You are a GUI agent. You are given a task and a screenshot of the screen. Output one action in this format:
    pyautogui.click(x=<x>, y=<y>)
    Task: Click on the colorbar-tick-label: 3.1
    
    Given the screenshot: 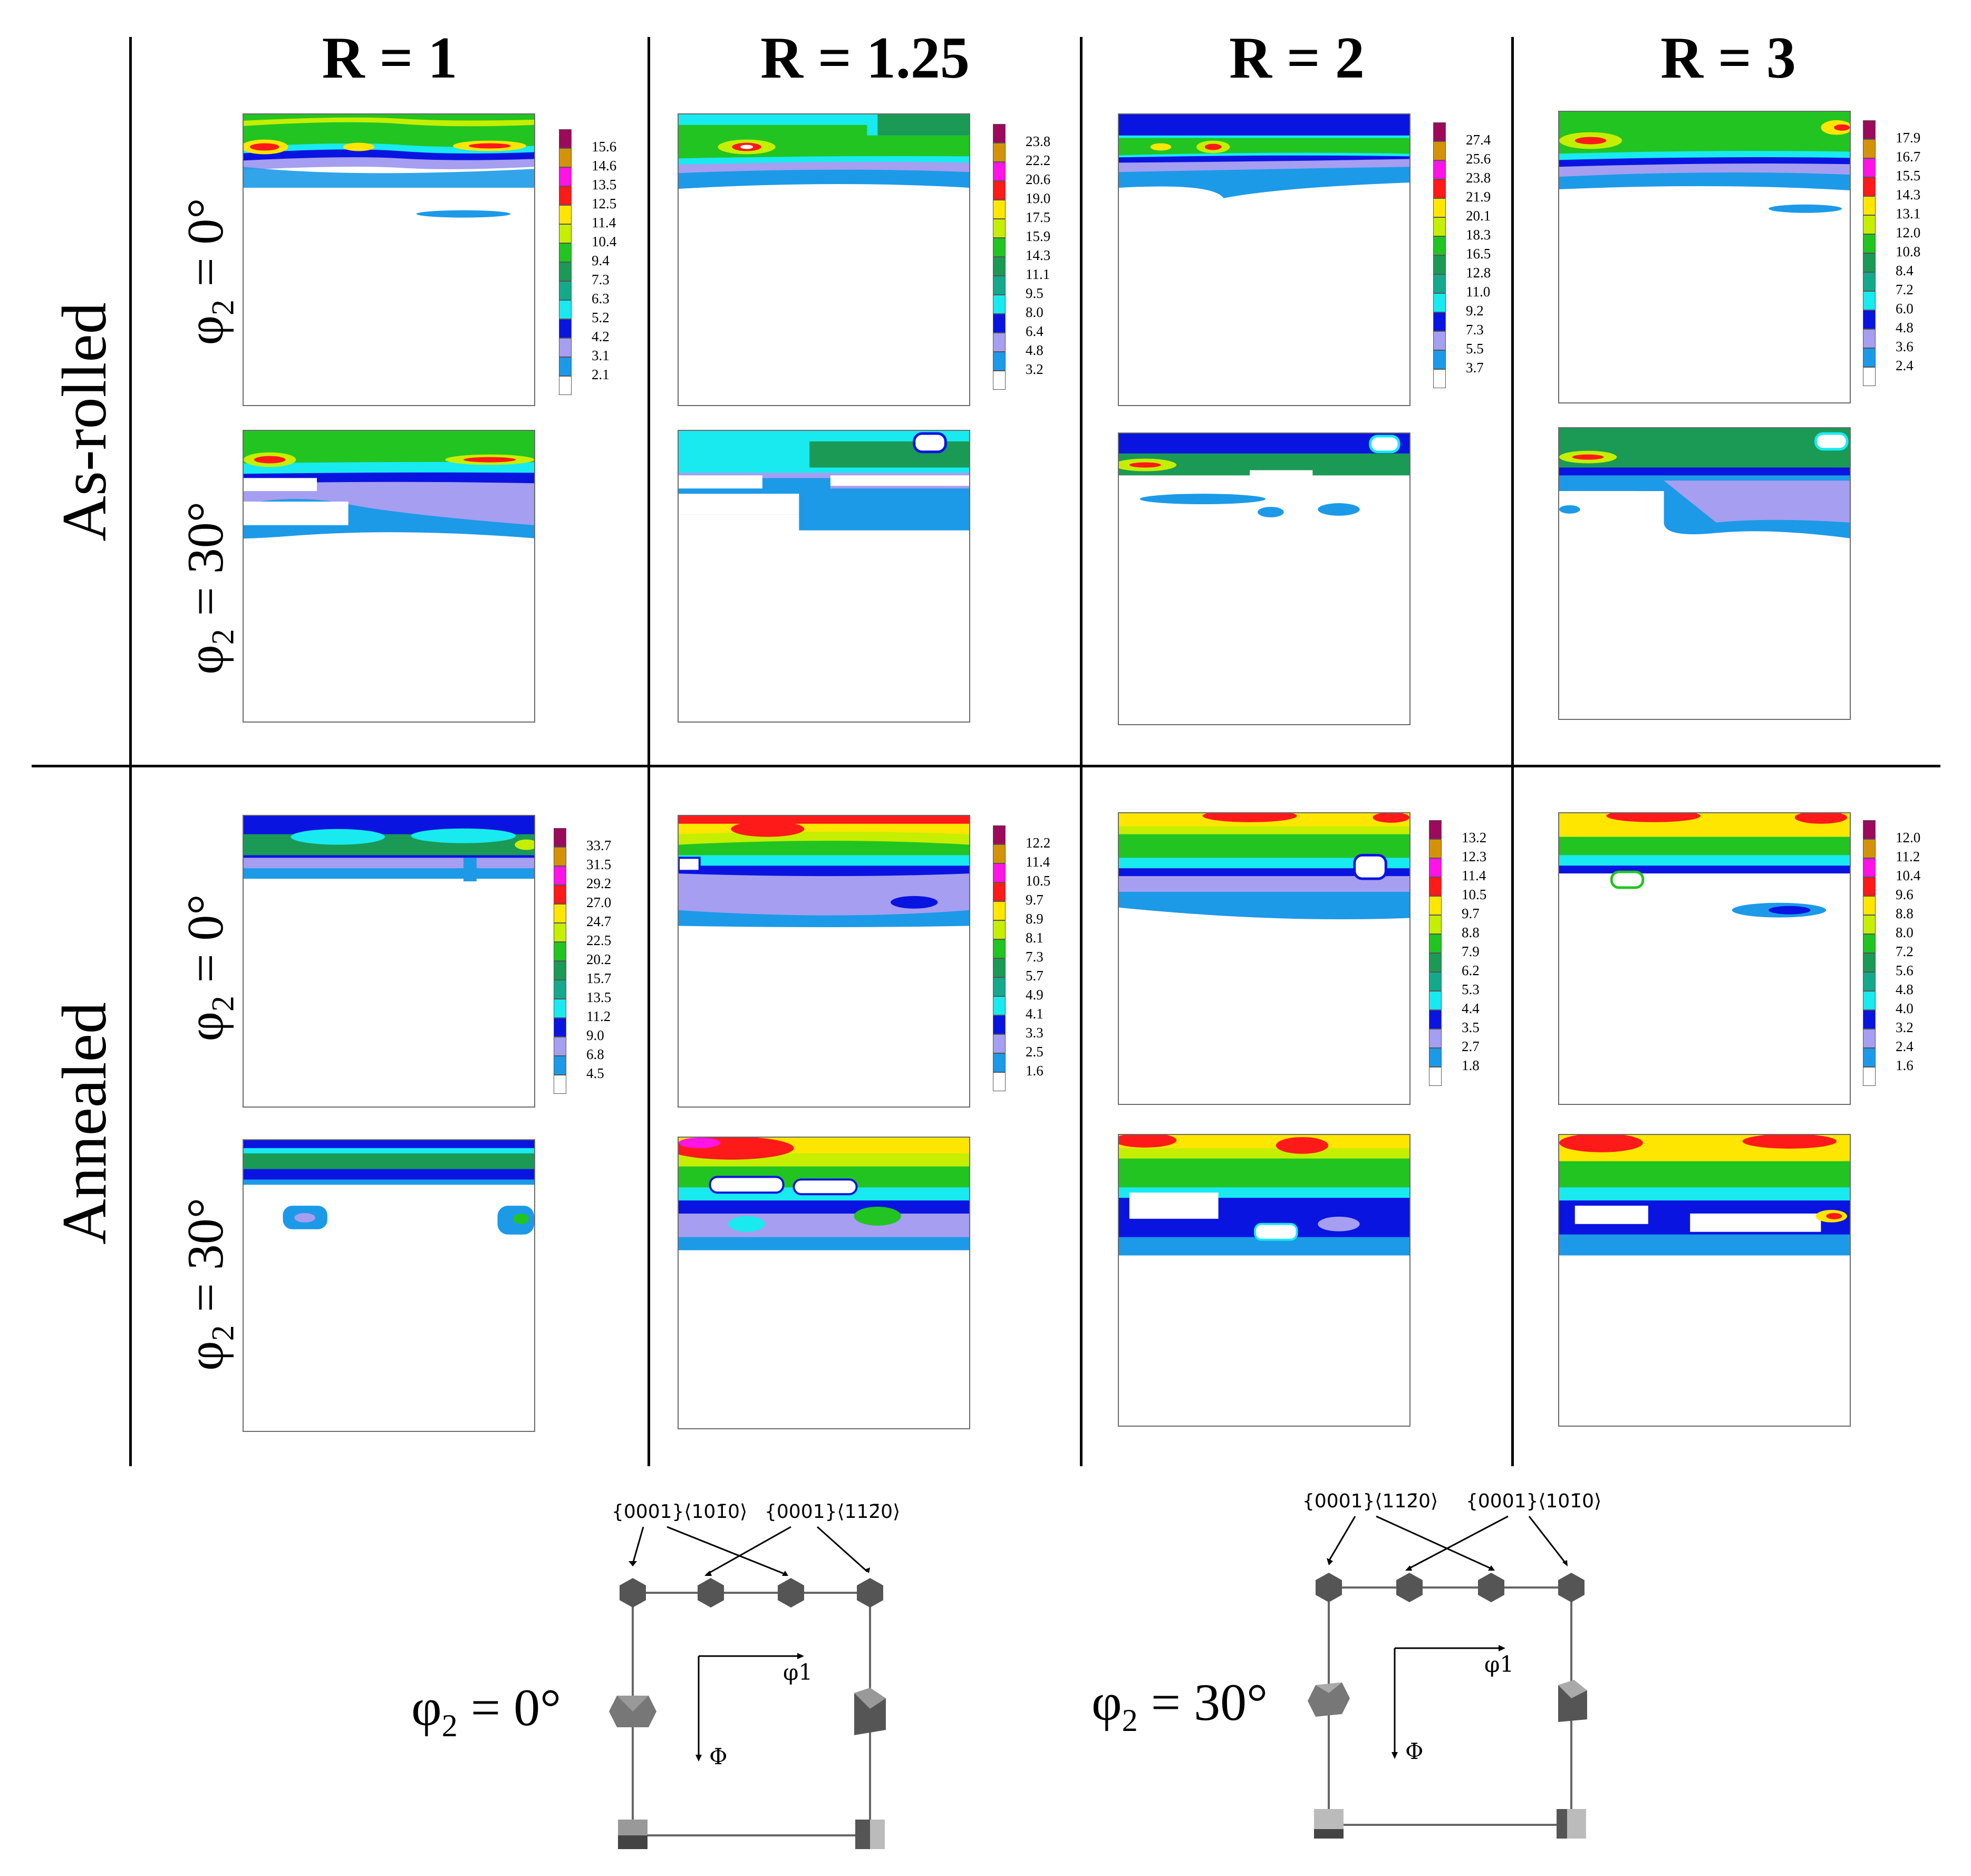 What is the action you would take?
    pyautogui.click(x=601, y=356)
    